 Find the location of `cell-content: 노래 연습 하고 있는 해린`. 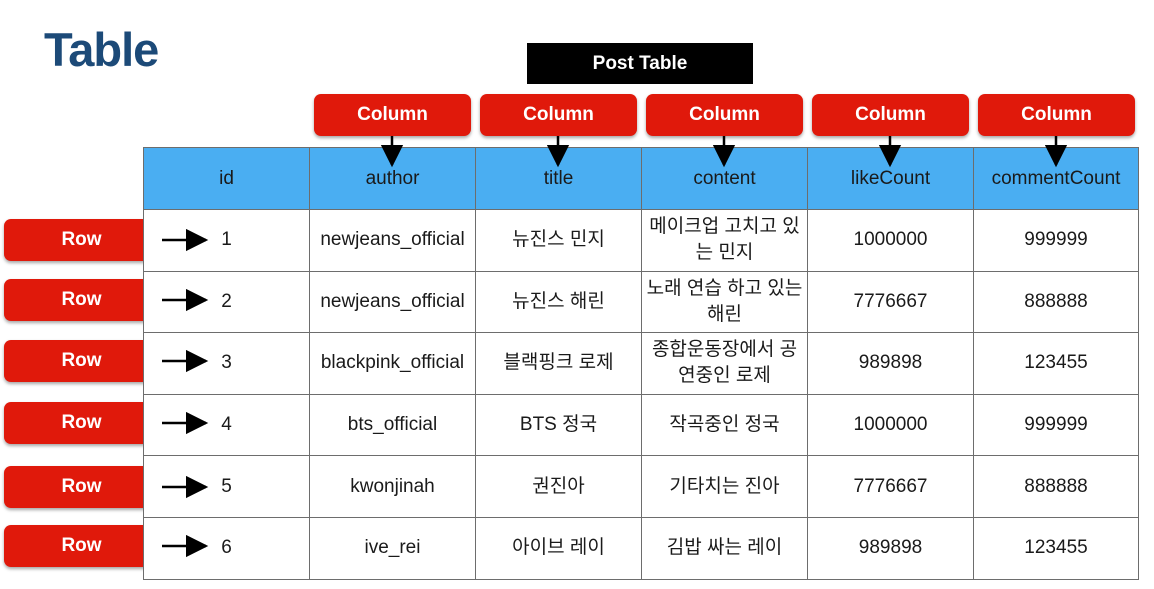

cell-content: 노래 연습 하고 있는 해린 is located at coordinates (724, 302).